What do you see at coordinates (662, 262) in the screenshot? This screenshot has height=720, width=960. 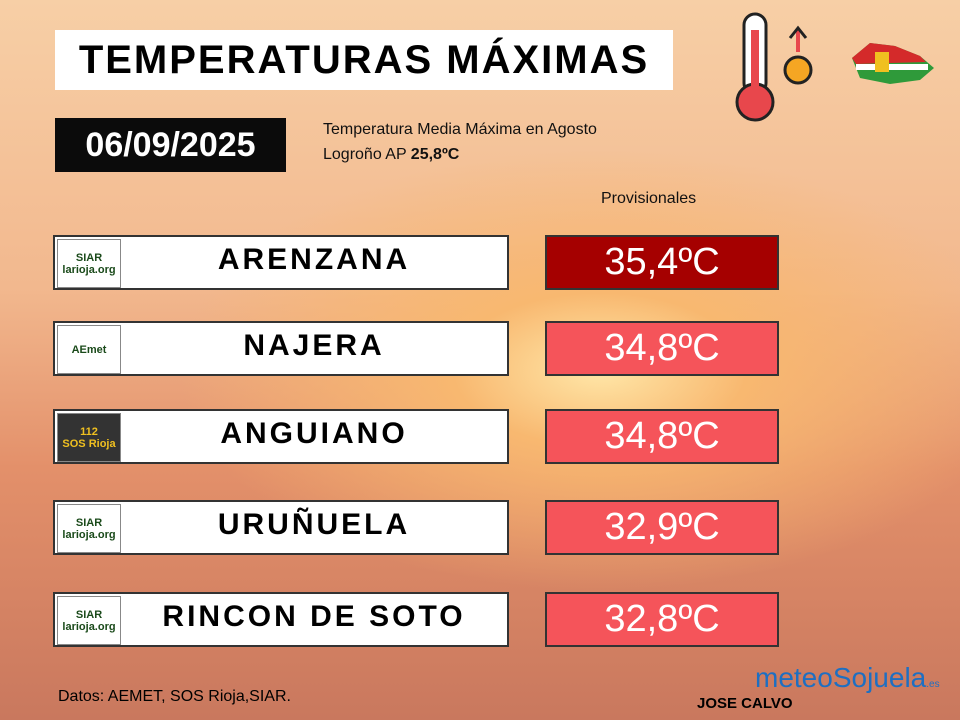 I see `temperature: 35,4ºC` at bounding box center [662, 262].